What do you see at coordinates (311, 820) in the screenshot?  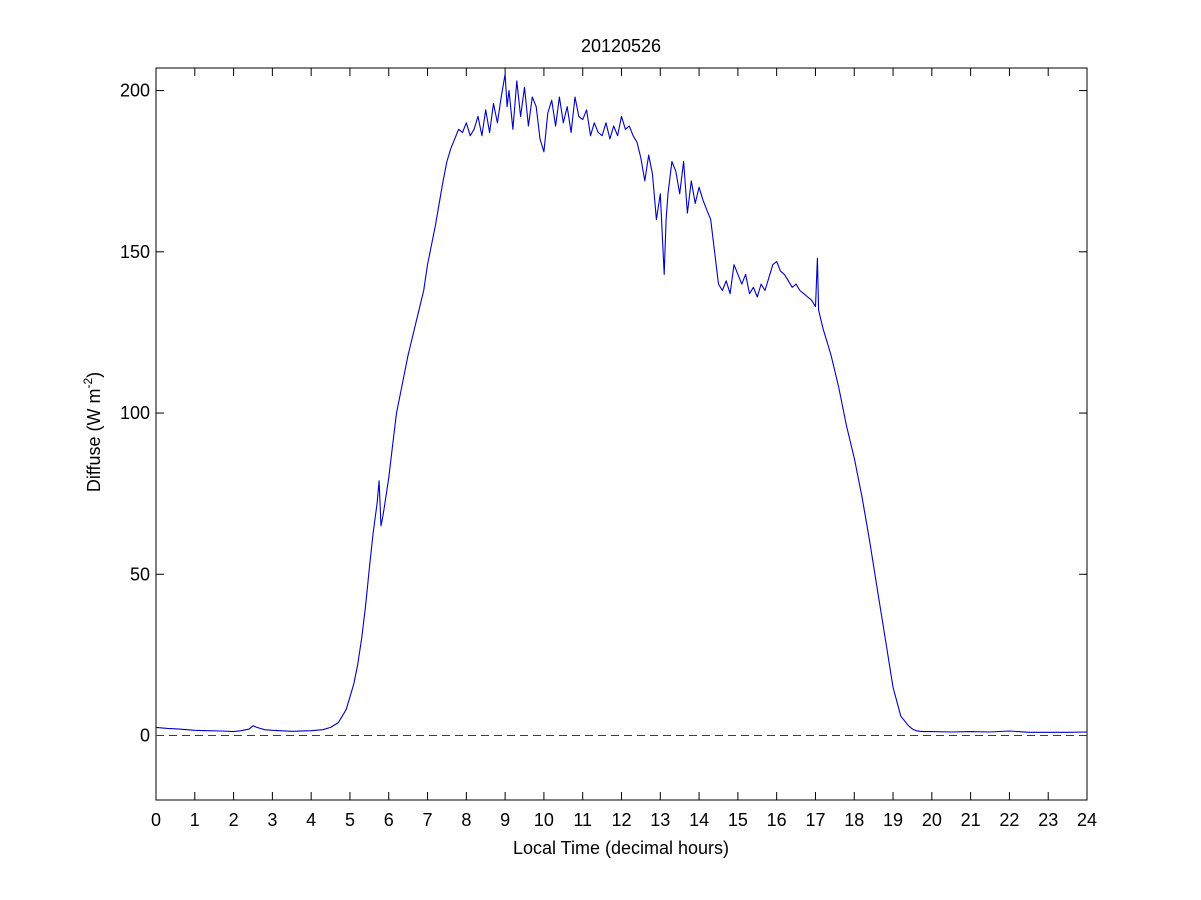 I see `x-tick-label: 4` at bounding box center [311, 820].